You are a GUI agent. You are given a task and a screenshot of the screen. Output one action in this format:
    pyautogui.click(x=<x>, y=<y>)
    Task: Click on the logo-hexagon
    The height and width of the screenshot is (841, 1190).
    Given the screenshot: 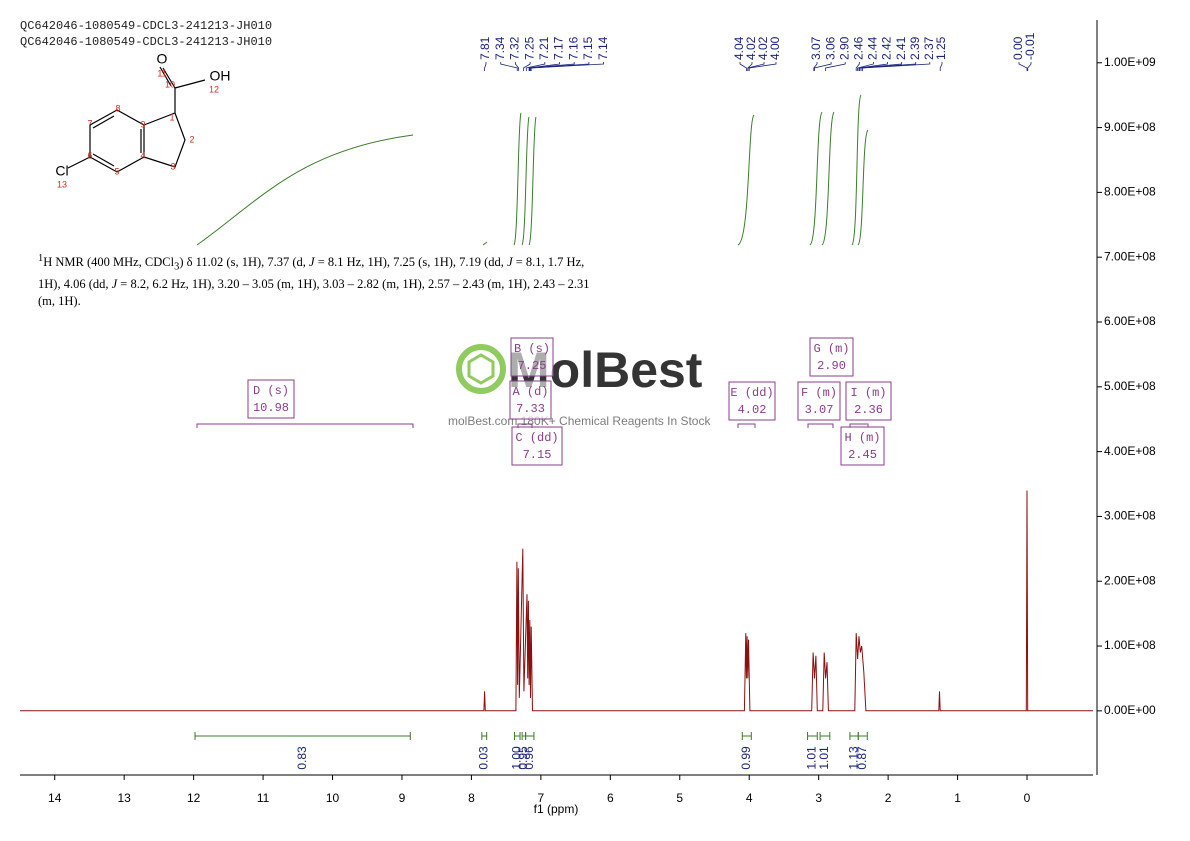 What is the action you would take?
    pyautogui.click(x=481, y=369)
    